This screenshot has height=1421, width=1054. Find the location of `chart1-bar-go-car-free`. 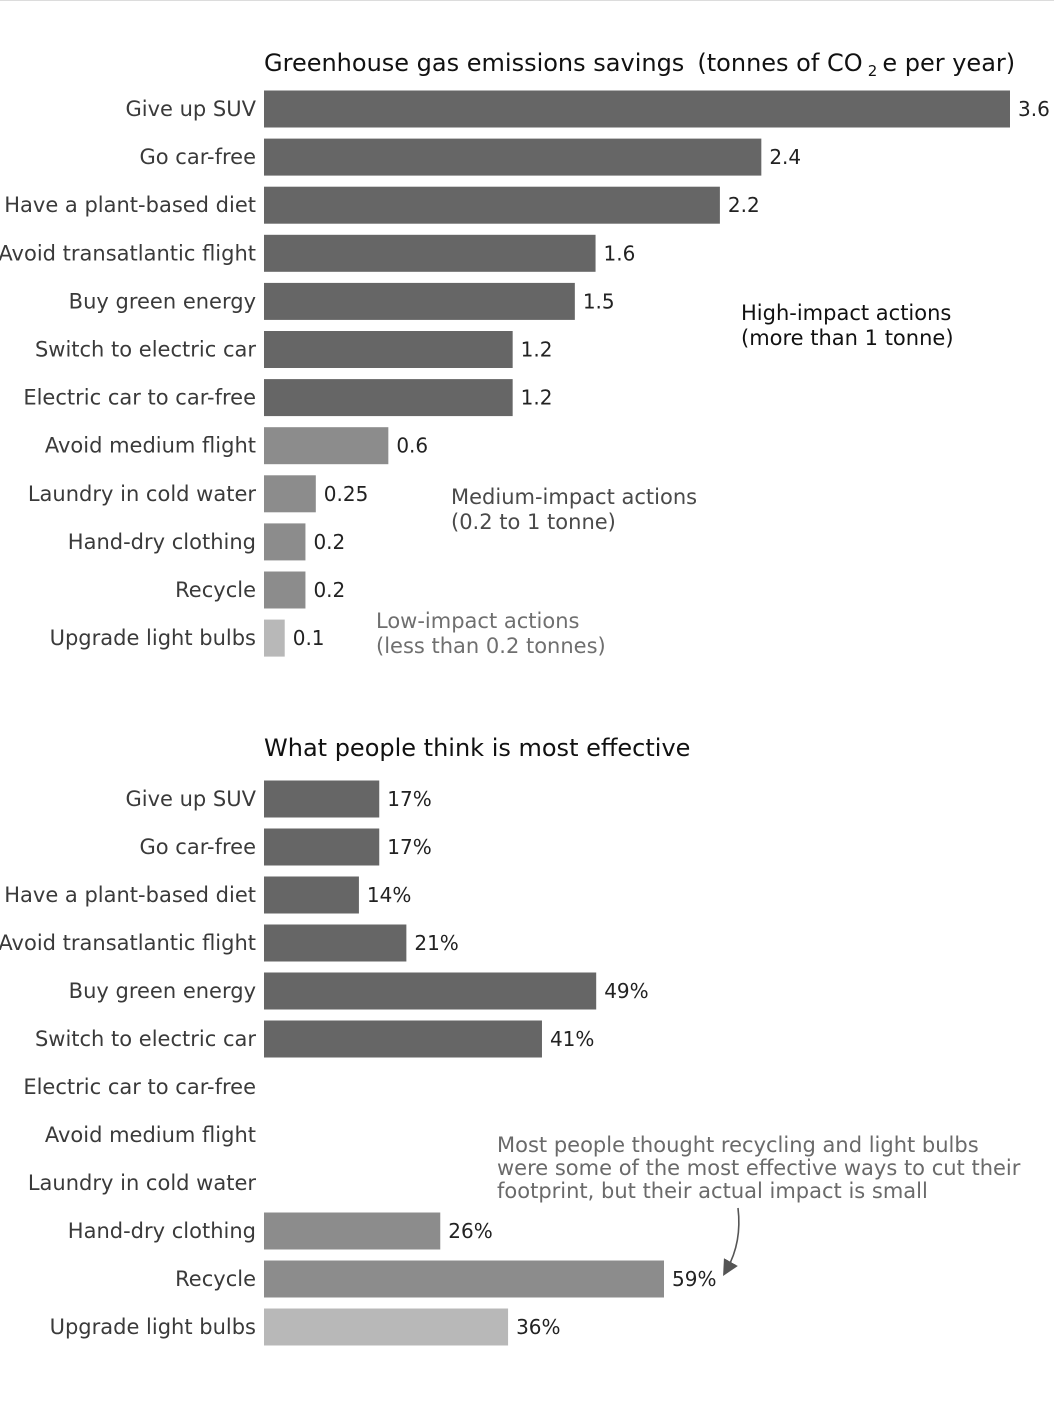

chart1-bar-go-car-free is located at coordinates (513, 157).